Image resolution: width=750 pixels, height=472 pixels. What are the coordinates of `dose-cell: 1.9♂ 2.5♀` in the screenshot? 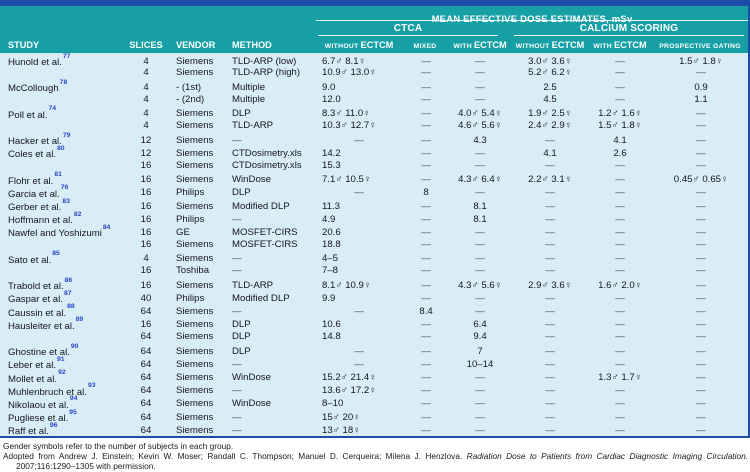 It's located at (550, 114).